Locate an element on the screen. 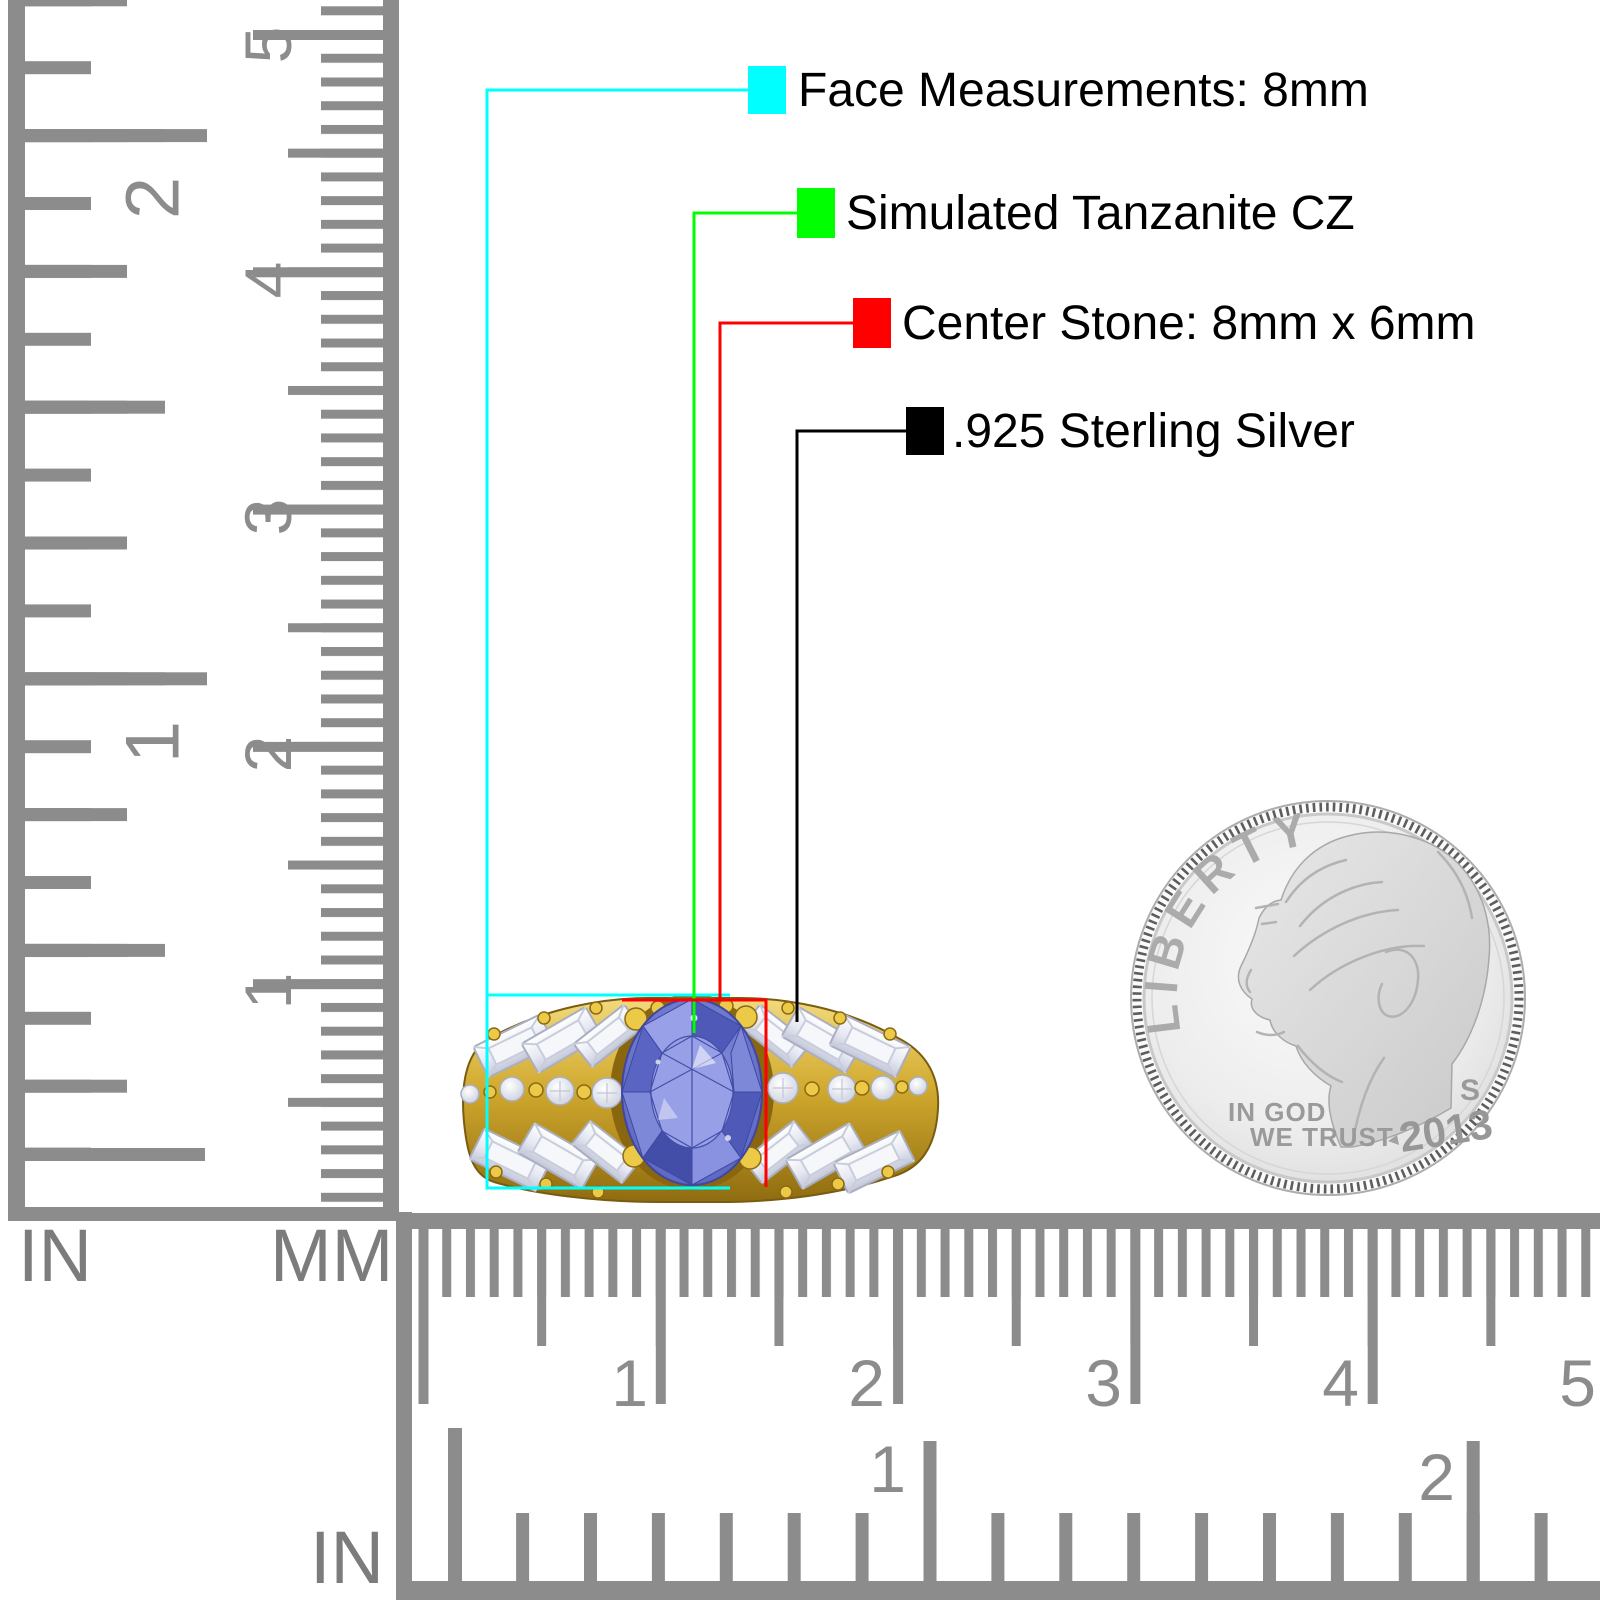  bottom-inch-start-tick is located at coordinates (455, 1504).